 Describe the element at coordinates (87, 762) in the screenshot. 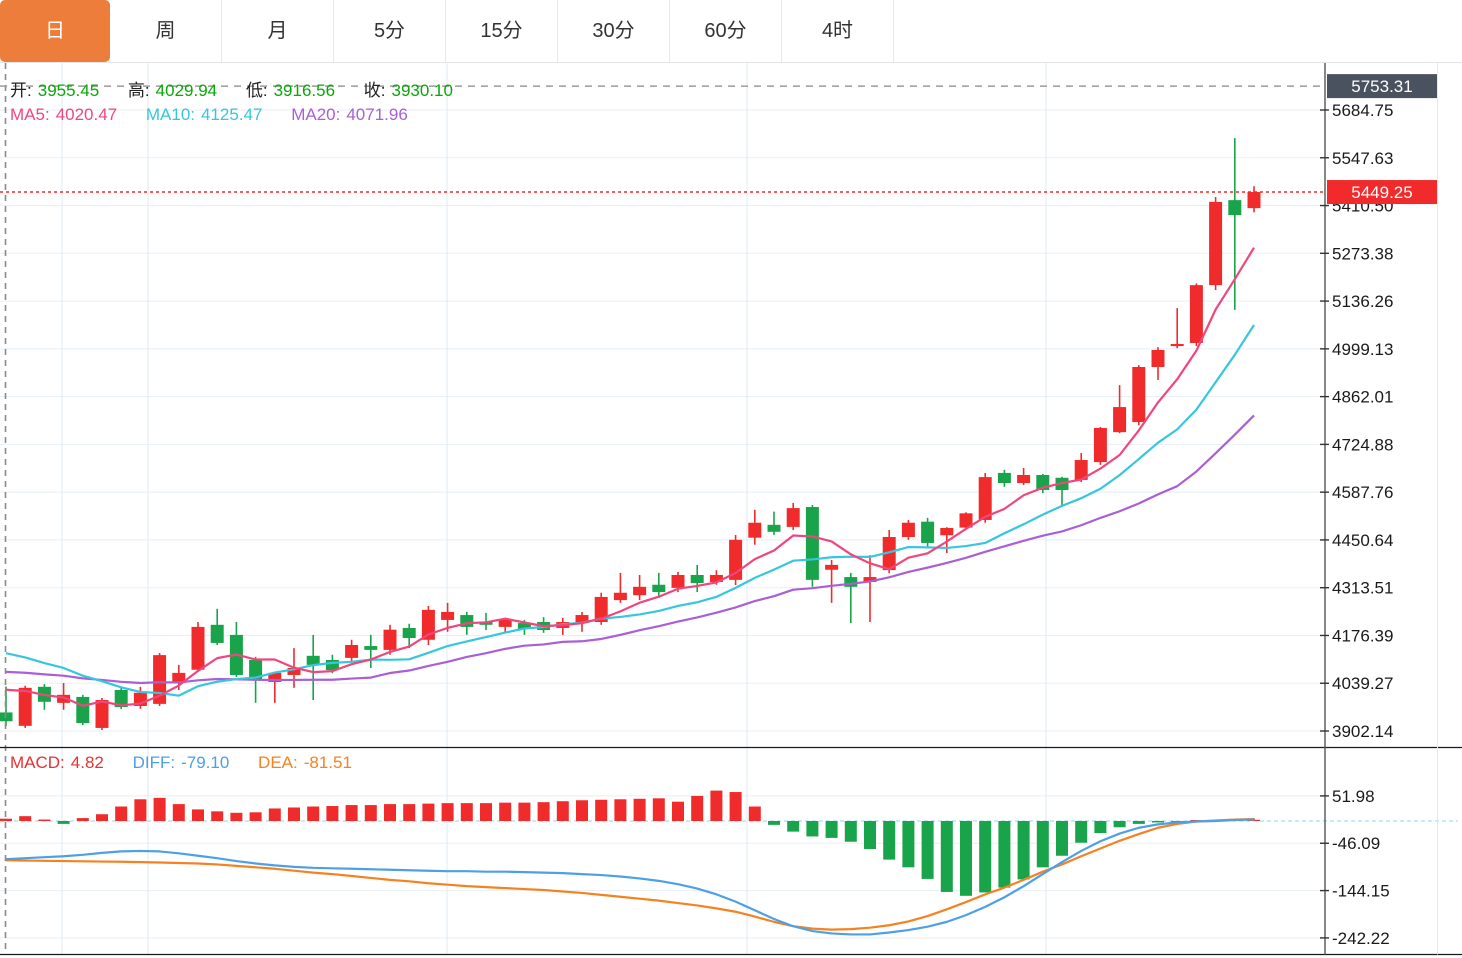

I see `macd-value: 4.82` at that location.